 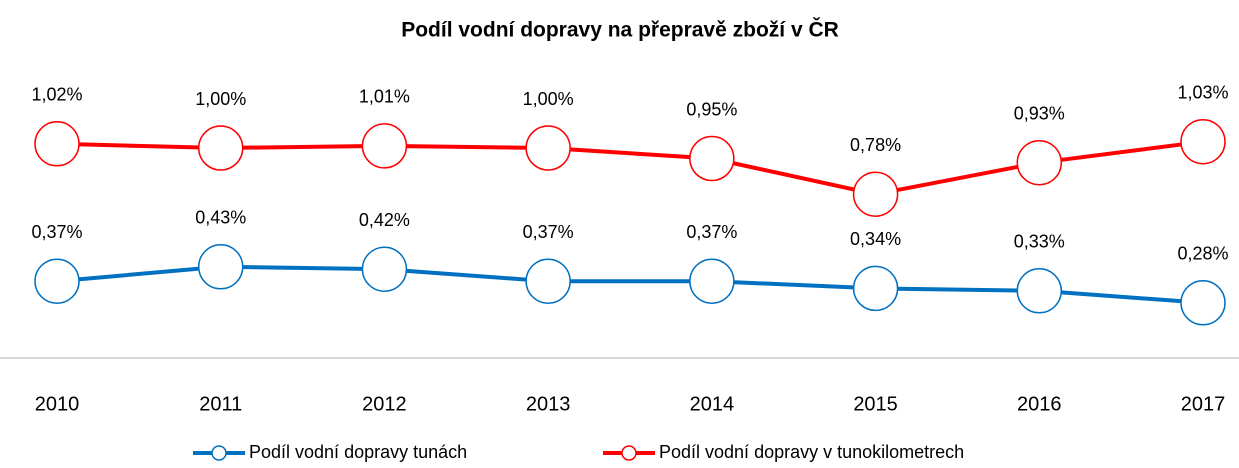 What do you see at coordinates (384, 97) in the screenshot?
I see `data-label: 1,01%` at bounding box center [384, 97].